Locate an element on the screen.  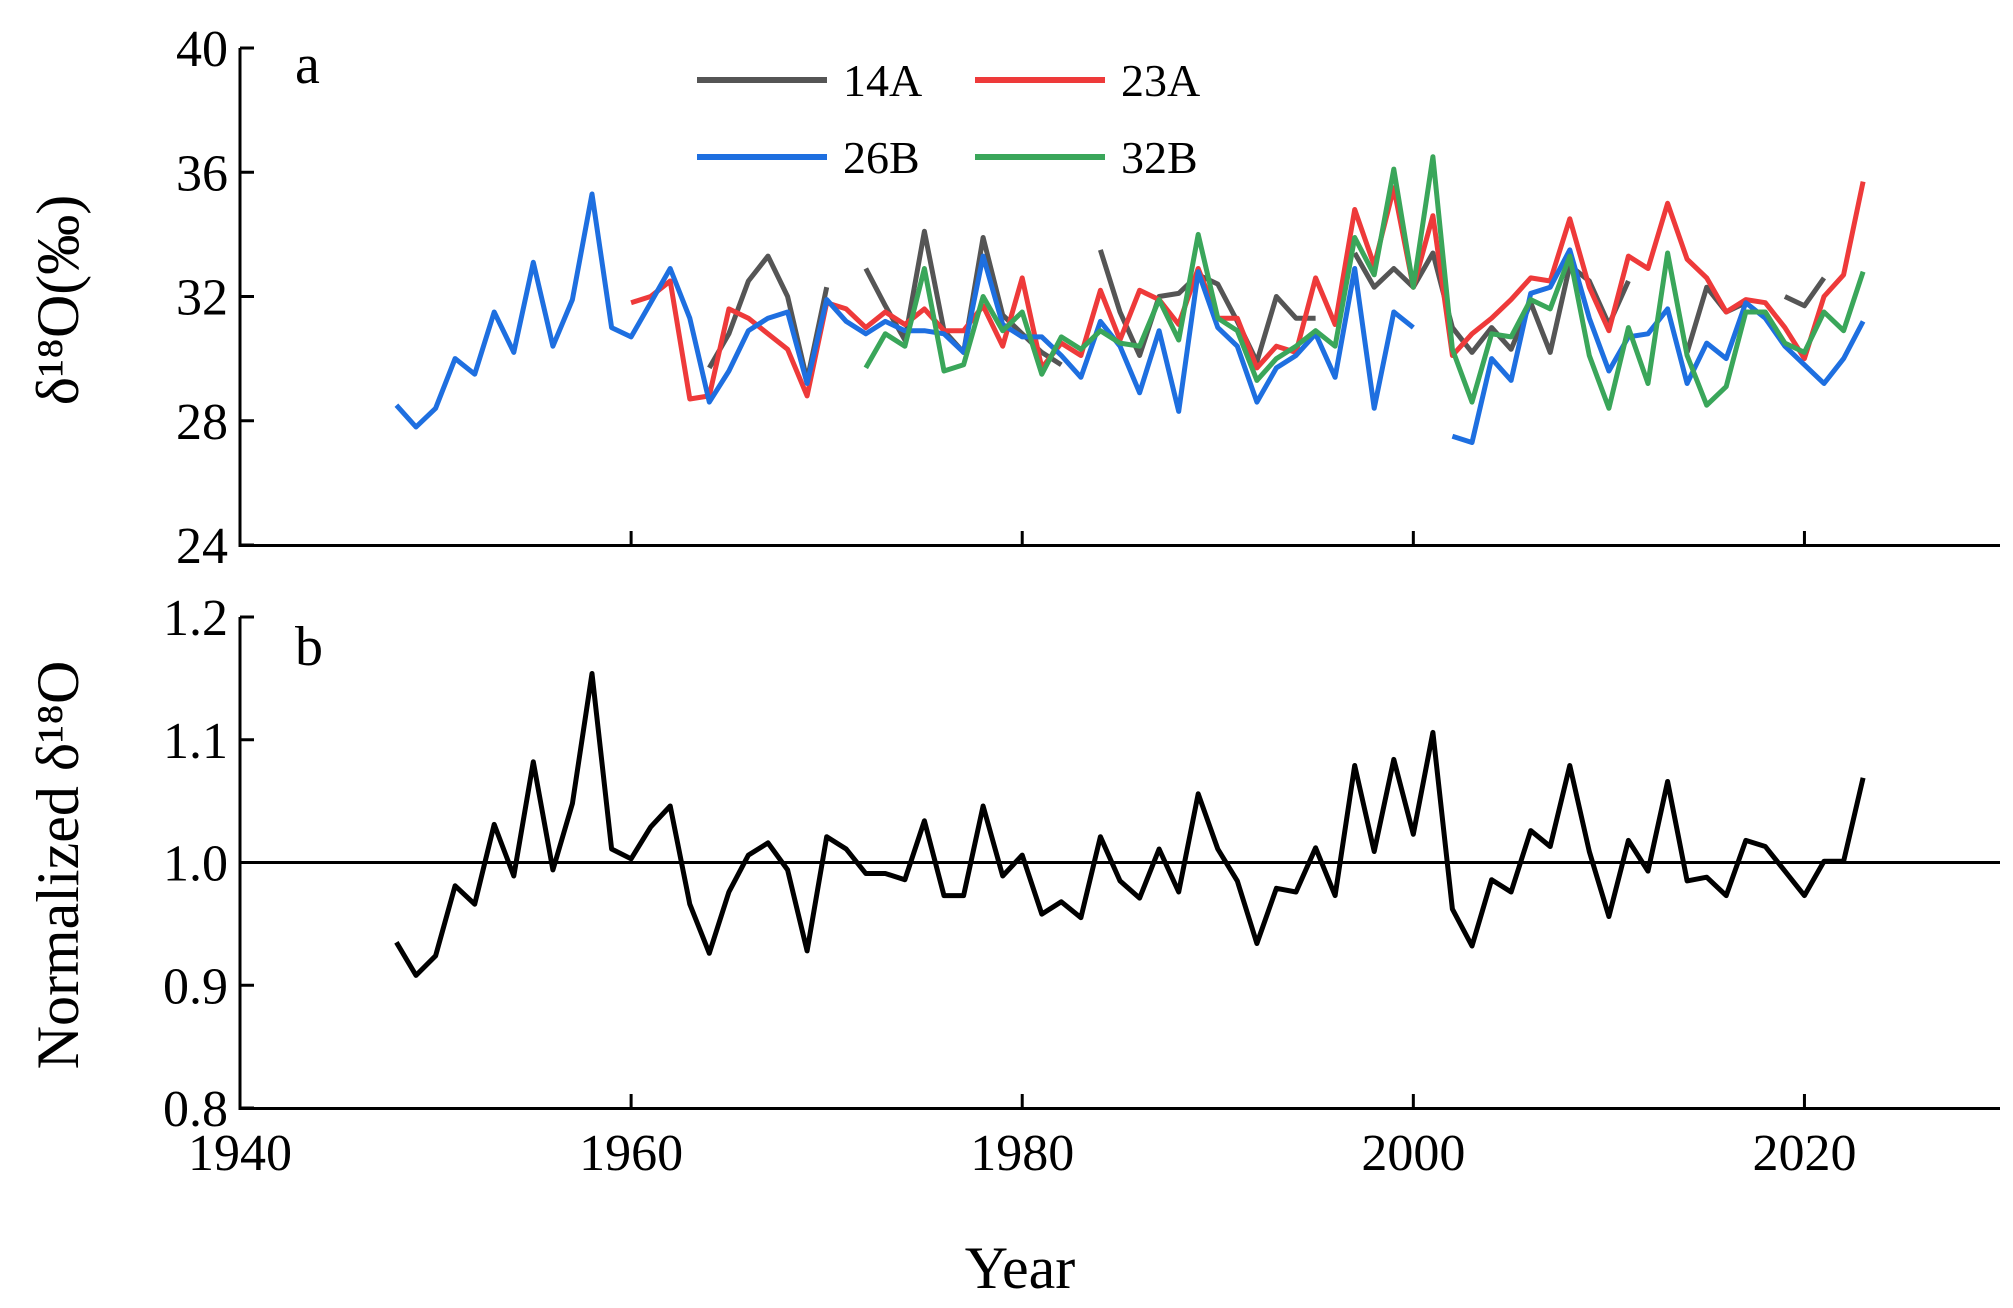
panel-a-y-tick-label: 32 is located at coordinates (202, 298).